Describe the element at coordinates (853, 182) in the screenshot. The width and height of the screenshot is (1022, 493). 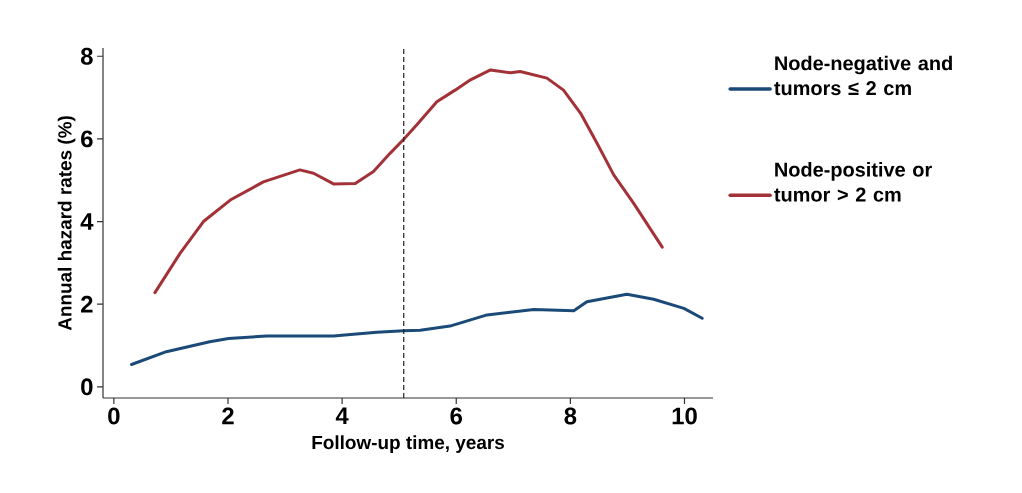
I see `legend-label: Node-positive or tumor > 2 cm` at that location.